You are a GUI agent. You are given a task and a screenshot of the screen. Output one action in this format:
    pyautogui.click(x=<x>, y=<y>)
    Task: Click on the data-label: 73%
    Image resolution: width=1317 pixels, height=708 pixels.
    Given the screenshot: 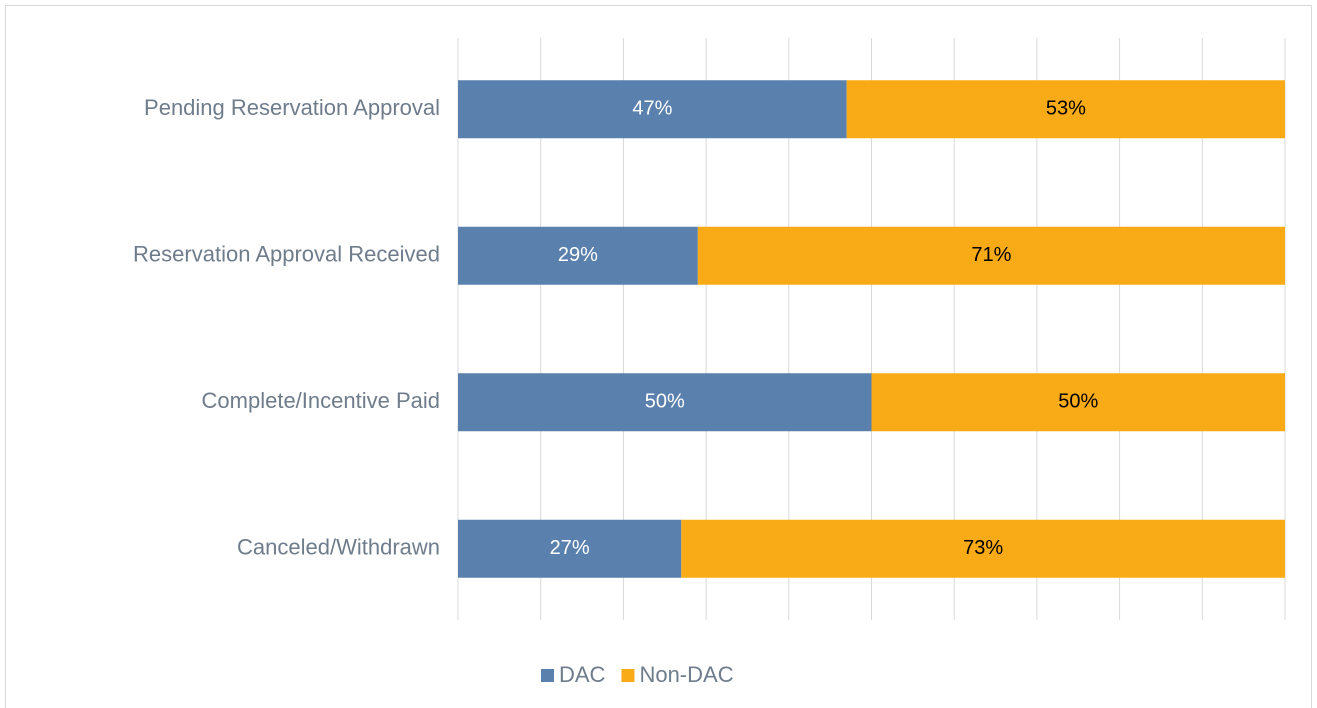 What is the action you would take?
    pyautogui.click(x=983, y=548)
    